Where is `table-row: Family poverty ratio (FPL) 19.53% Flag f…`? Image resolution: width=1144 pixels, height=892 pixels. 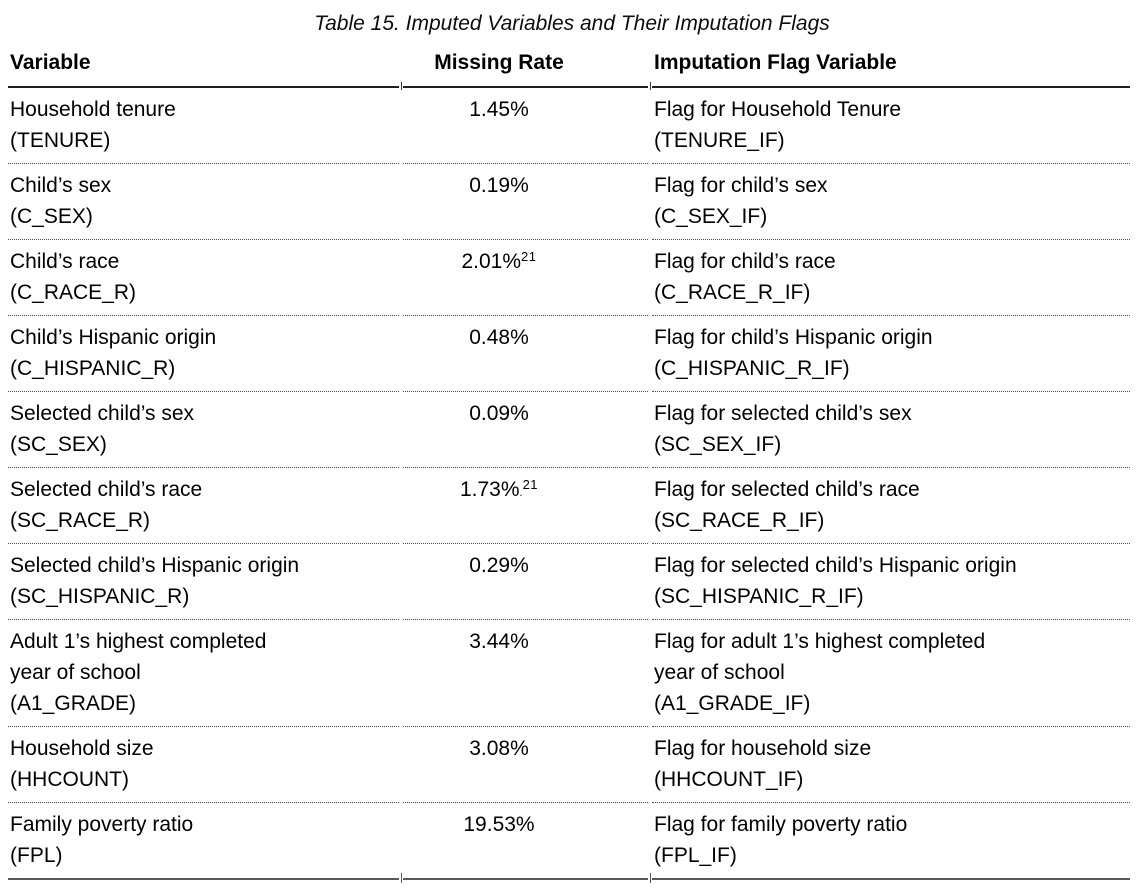
table-row: Family poverty ratio (FPL) 19.53% Flag f… is located at coordinates (569, 843).